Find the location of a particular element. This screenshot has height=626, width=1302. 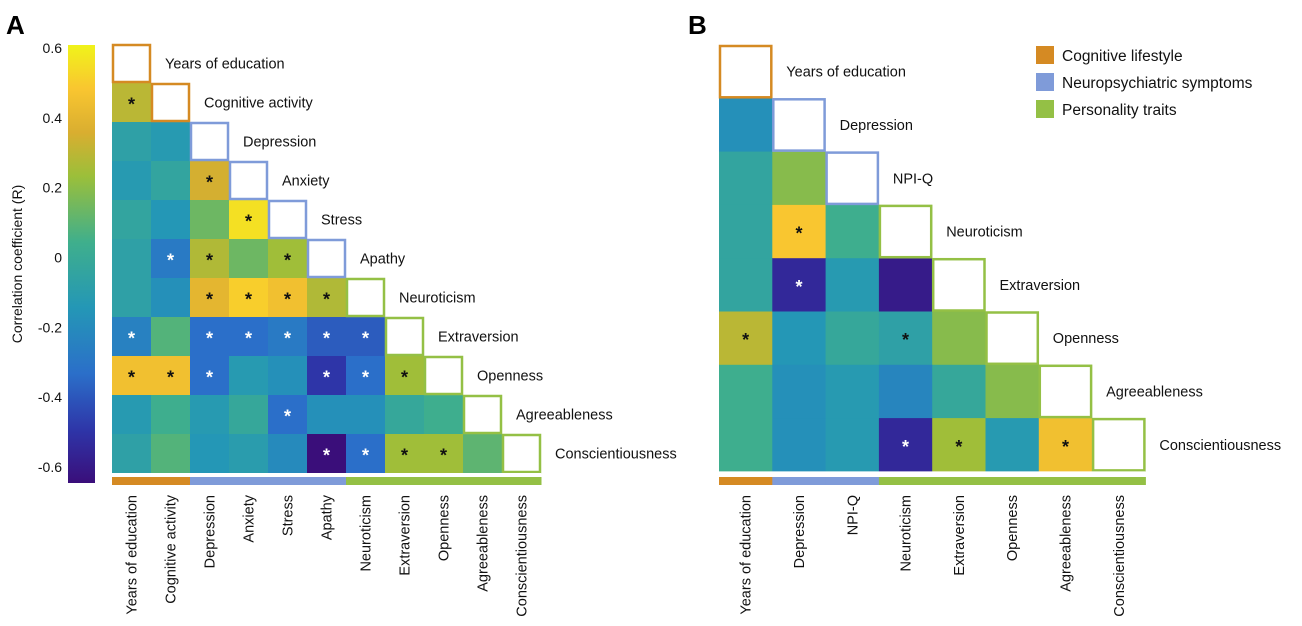

colorbar-tick-label: -0.4 is located at coordinates (50, 397).